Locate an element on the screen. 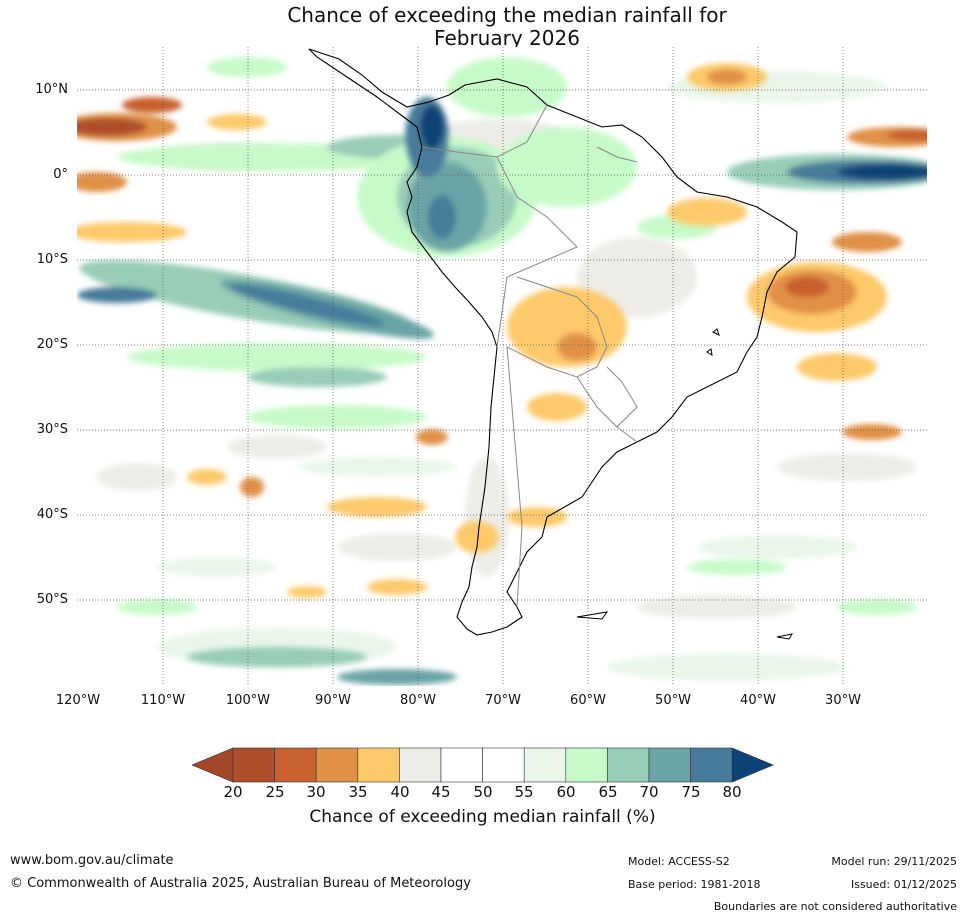 This screenshot has height=919, width=965. lon-label-100w: 100°W is located at coordinates (248, 700).